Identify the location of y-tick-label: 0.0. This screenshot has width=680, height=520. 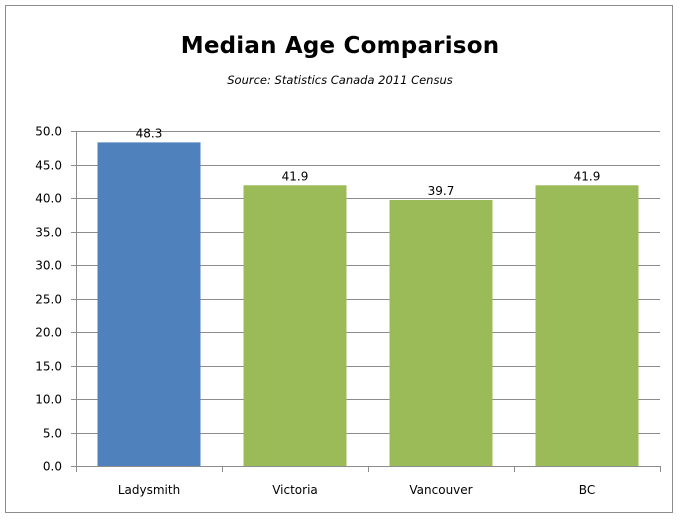
(52, 467).